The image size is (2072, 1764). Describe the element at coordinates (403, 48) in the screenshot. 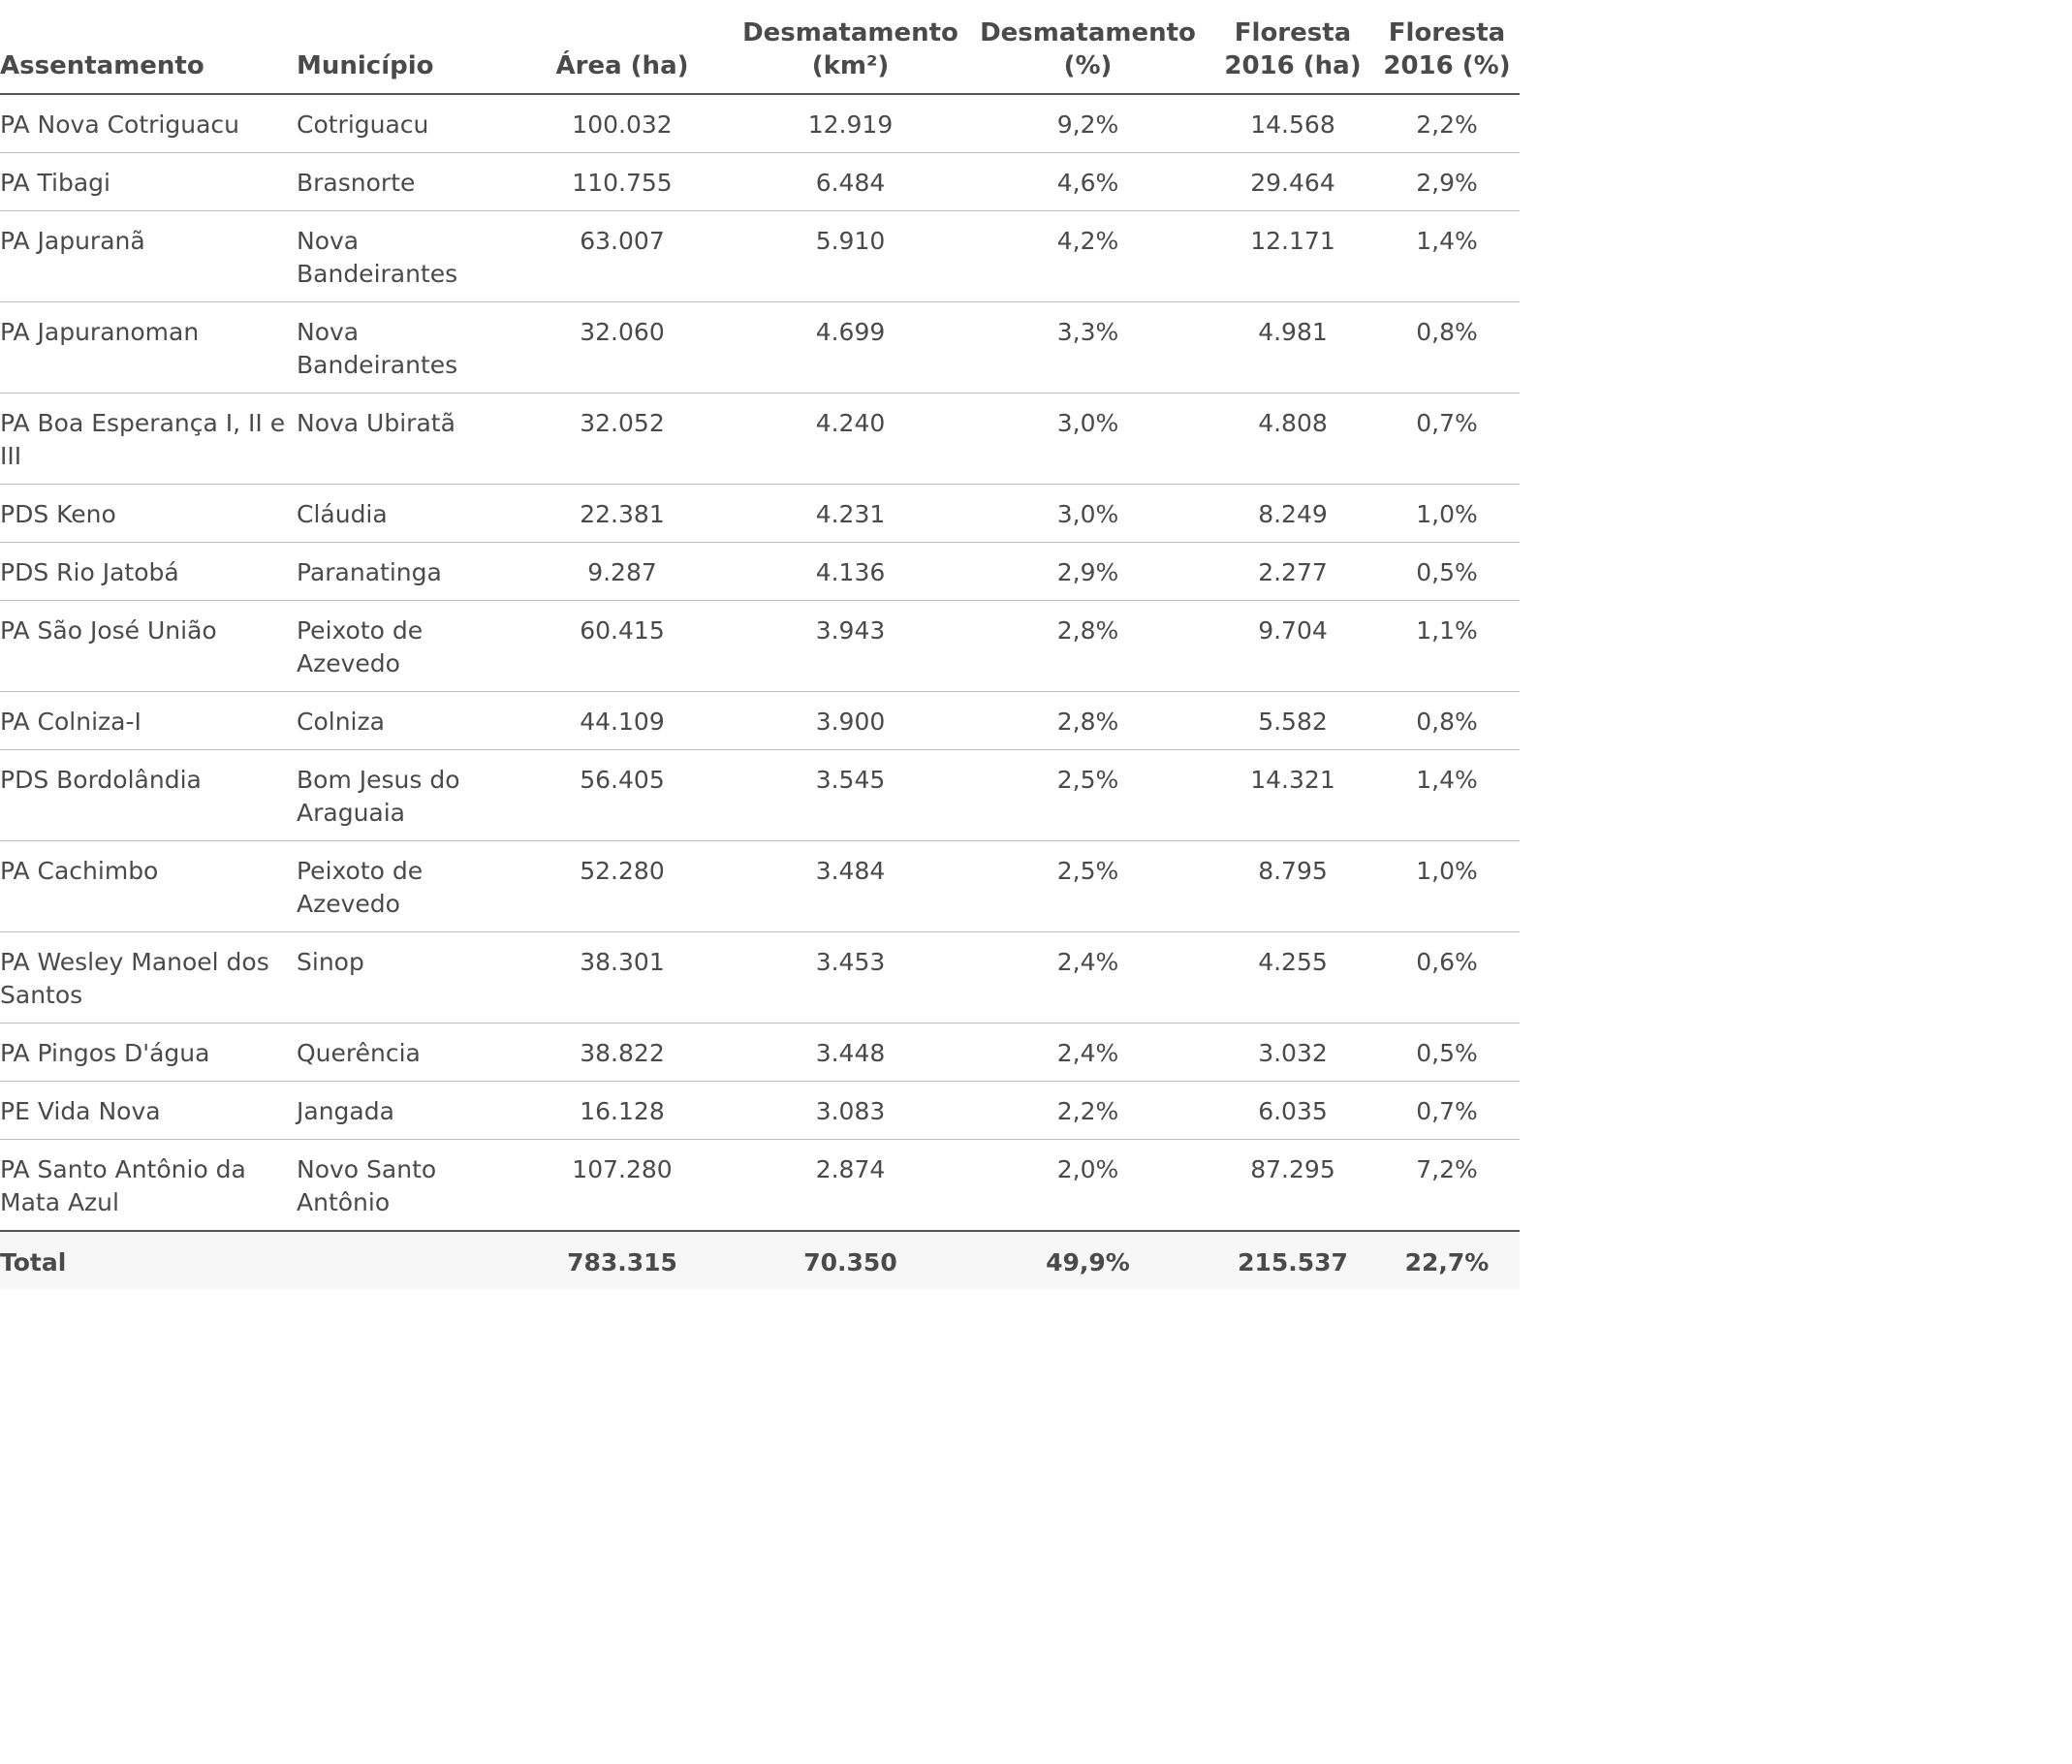

I see `header-municipio: Município` at that location.